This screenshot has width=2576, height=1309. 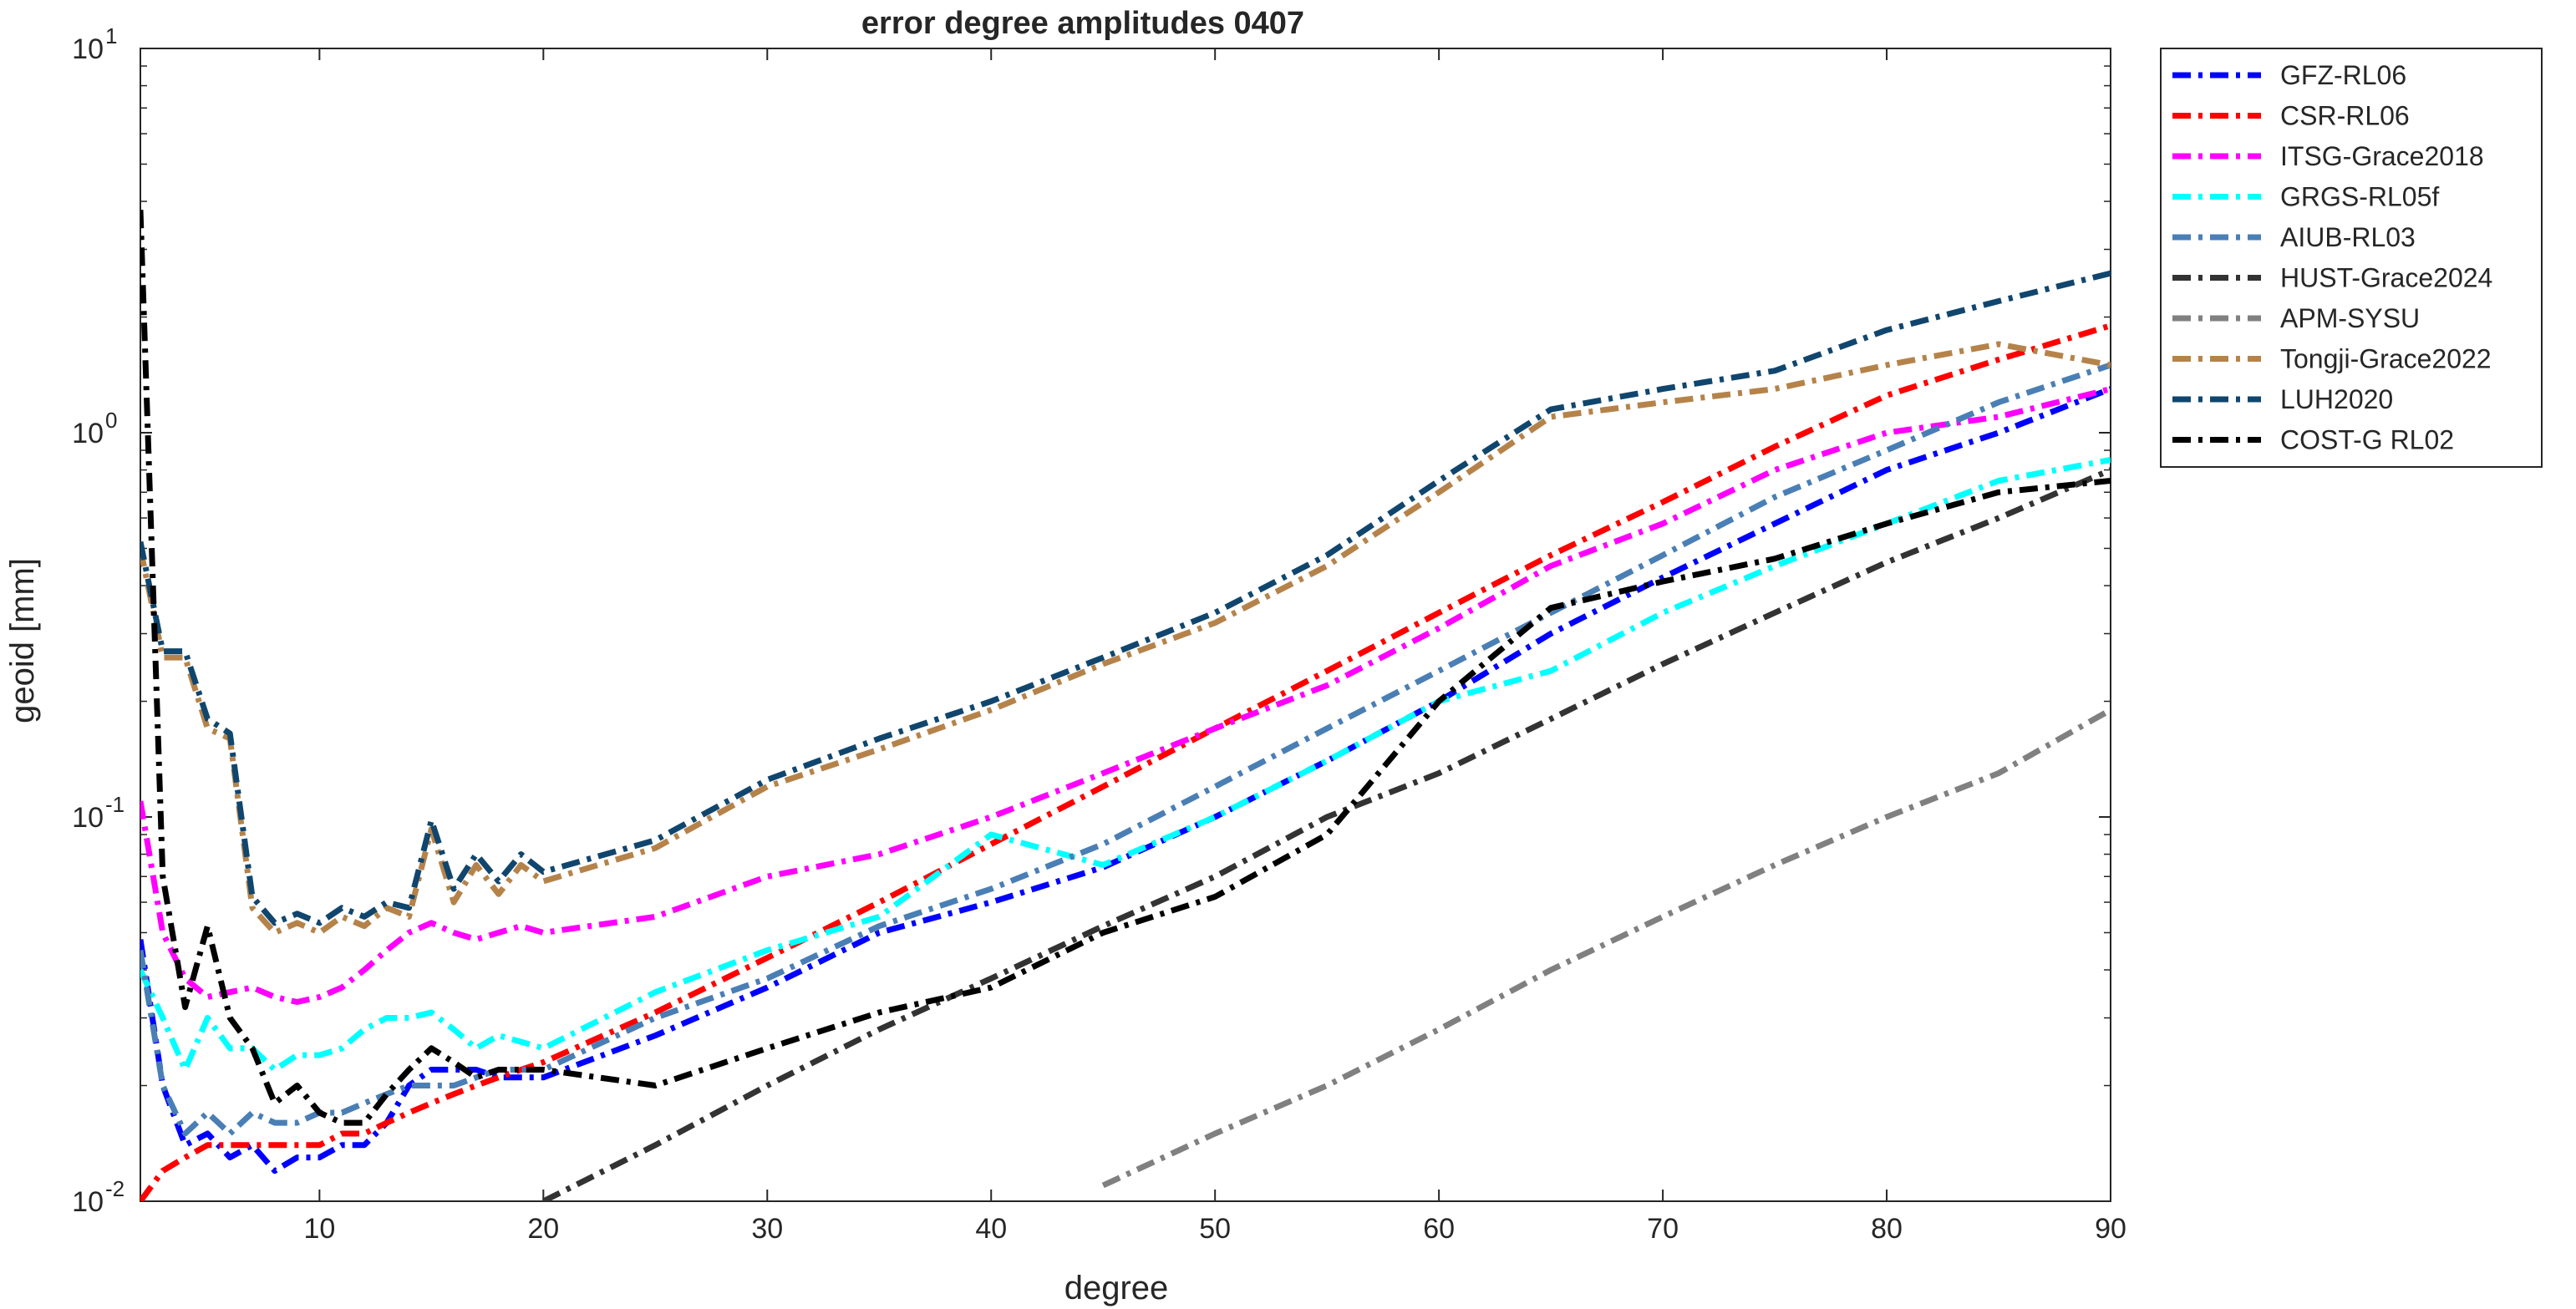 What do you see at coordinates (2336, 399) in the screenshot?
I see `legend-label: LUH2020` at bounding box center [2336, 399].